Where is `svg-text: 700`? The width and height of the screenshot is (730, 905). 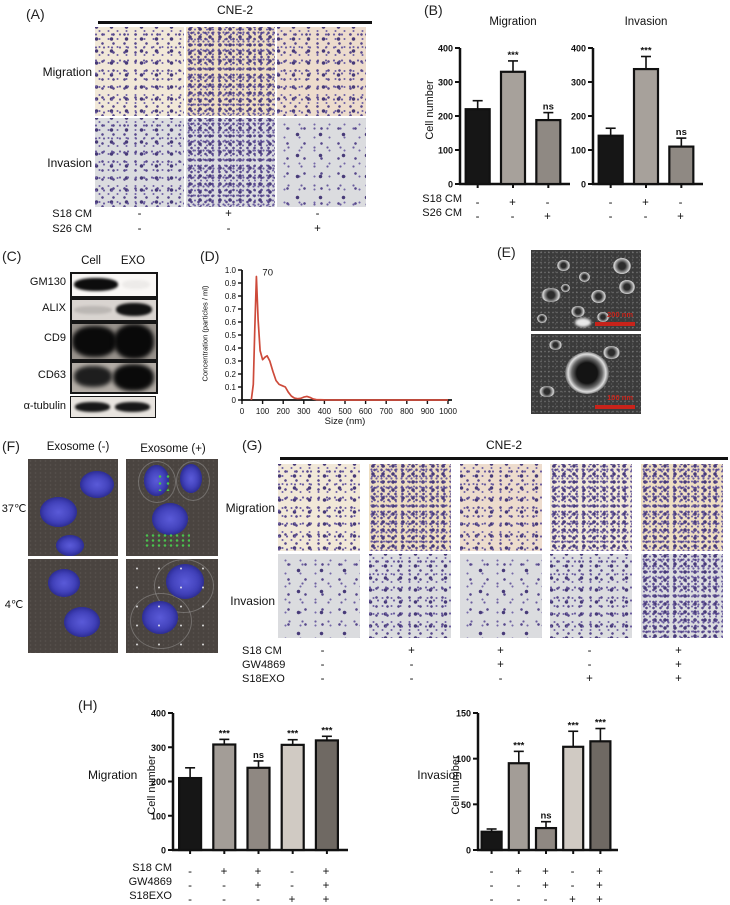 svg-text: 700 is located at coordinates (387, 411).